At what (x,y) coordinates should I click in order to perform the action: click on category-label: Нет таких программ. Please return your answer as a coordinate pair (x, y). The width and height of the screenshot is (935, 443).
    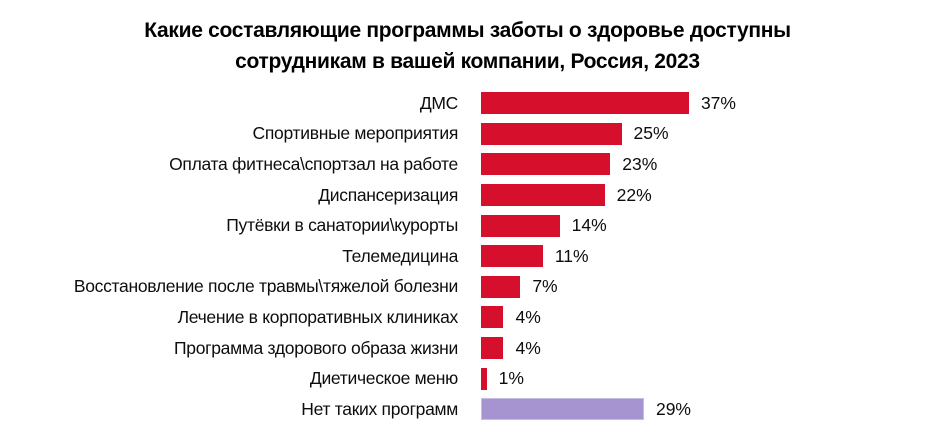
    Looking at the image, I should click on (379, 408).